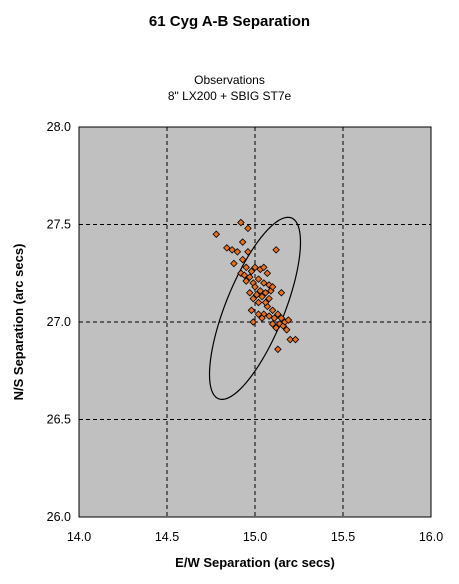 This screenshot has height=584, width=459. Describe the element at coordinates (229, 96) in the screenshot. I see `chart-subtitle-line-2: 8" LX200 + SBIG ST7e` at that location.